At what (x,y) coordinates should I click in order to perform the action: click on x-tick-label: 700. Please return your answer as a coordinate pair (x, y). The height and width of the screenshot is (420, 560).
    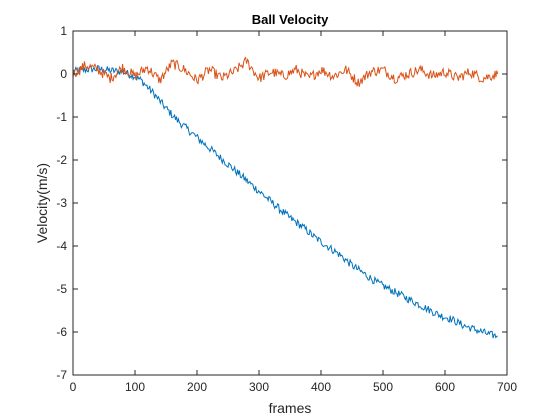
    Looking at the image, I should click on (507, 387).